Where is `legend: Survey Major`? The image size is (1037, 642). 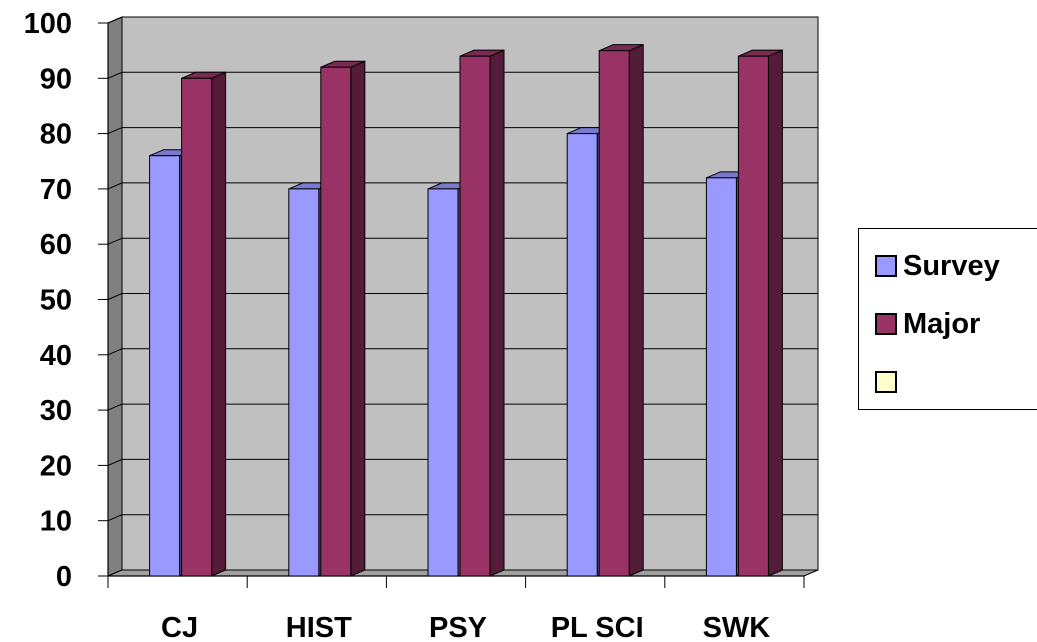
legend: Survey Major is located at coordinates (947, 319).